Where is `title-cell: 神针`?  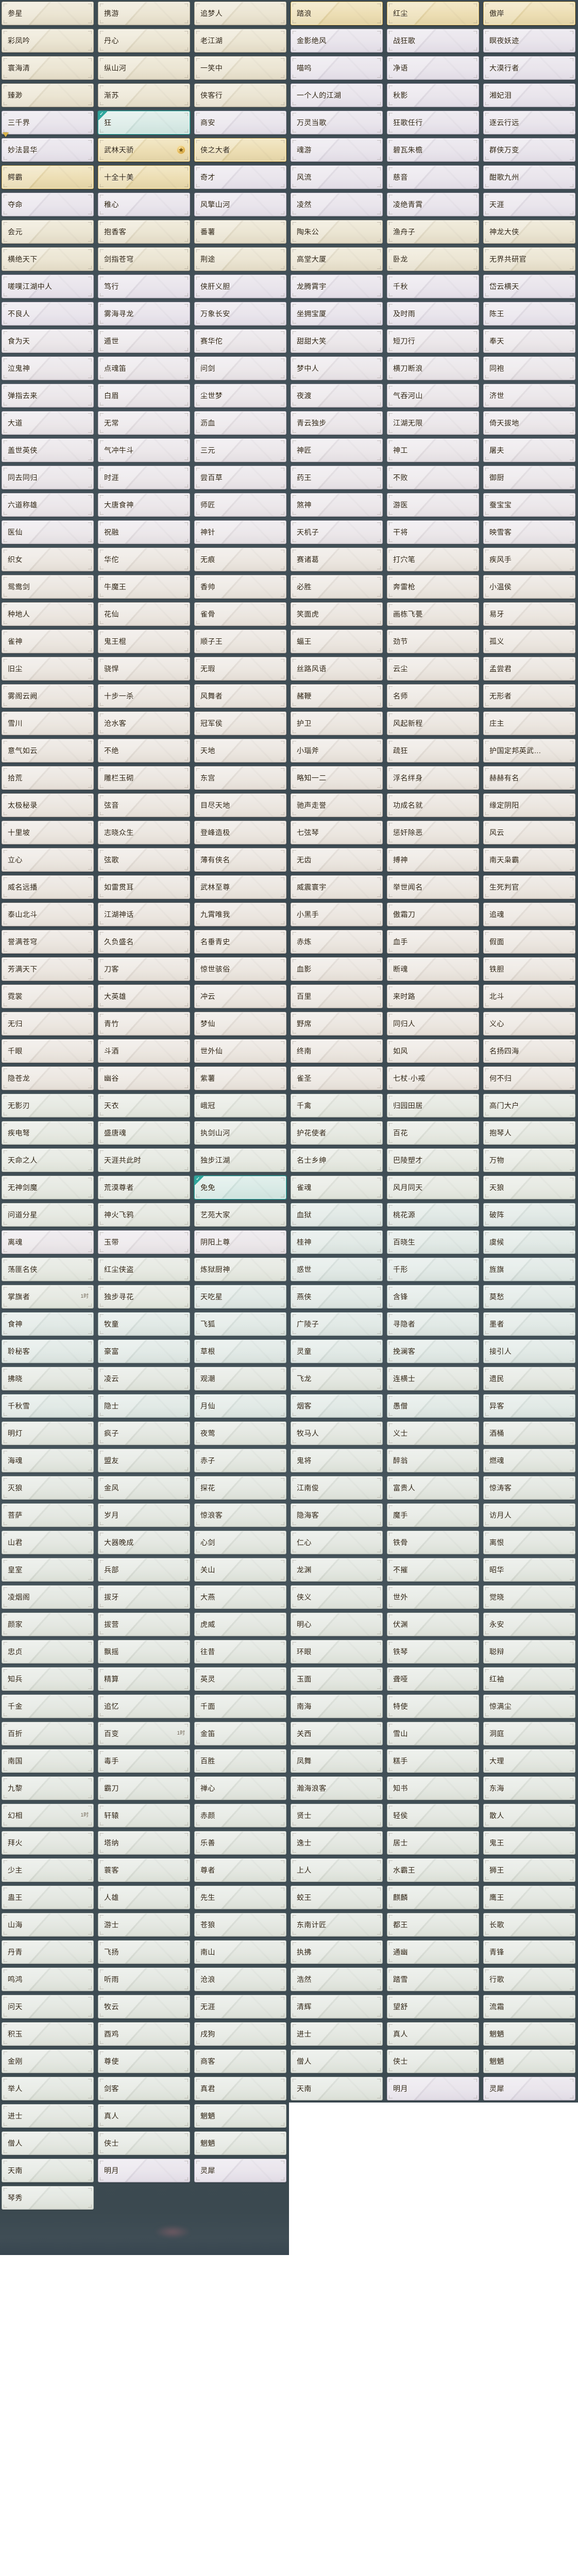 title-cell: 神针 is located at coordinates (241, 532).